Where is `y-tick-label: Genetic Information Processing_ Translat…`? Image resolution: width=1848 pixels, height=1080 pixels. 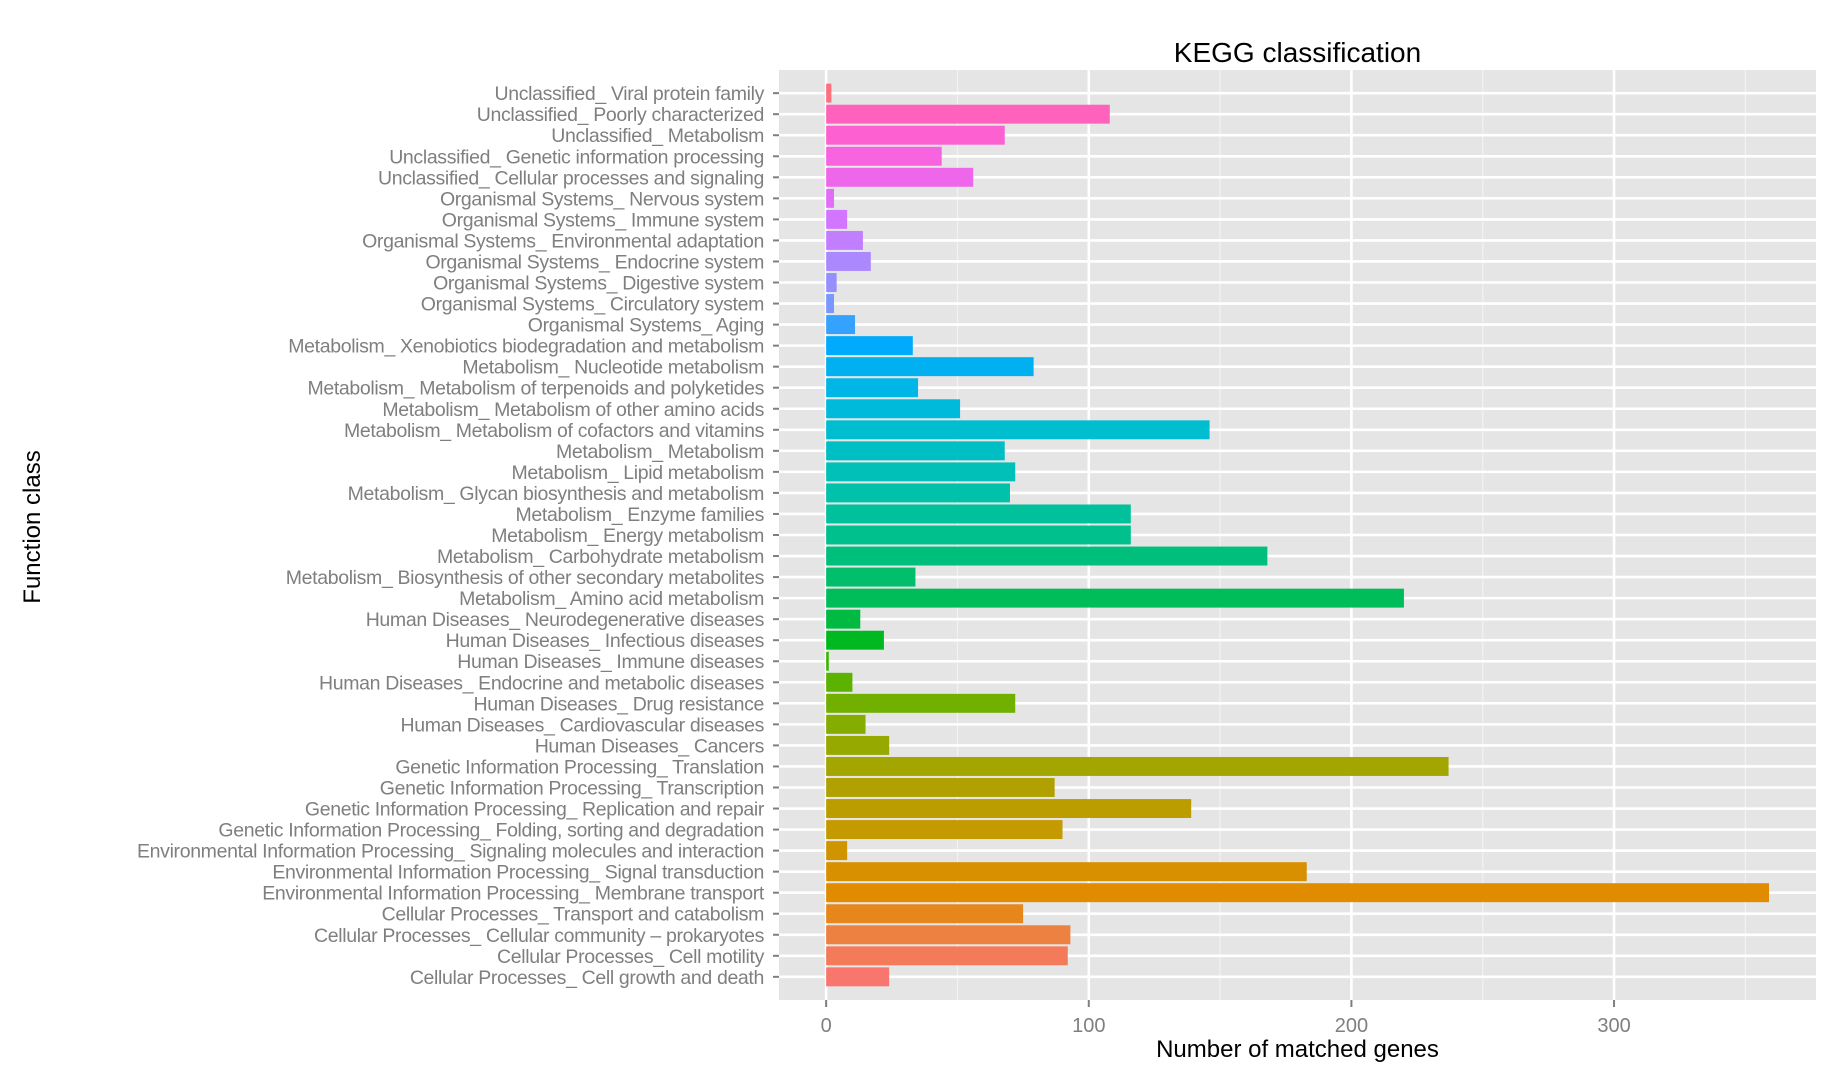
y-tick-label: Genetic Information Processing_ Translat… is located at coordinates (579, 767).